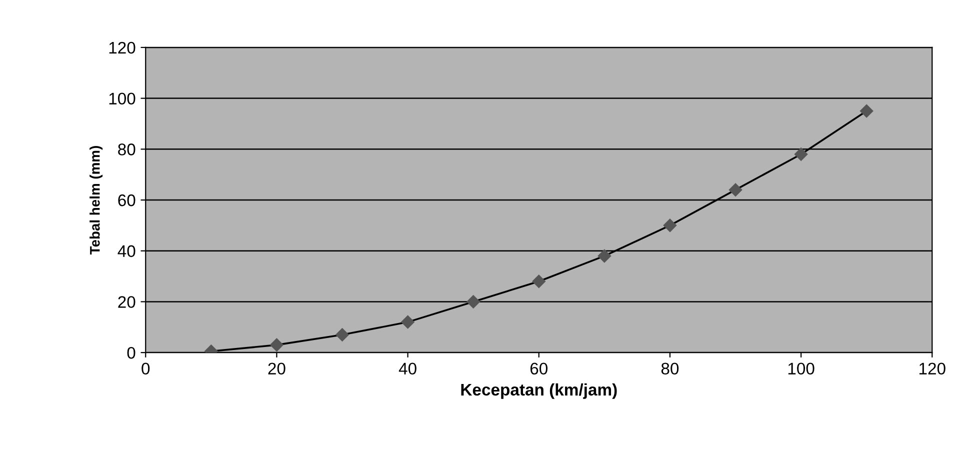  What do you see at coordinates (127, 302) in the screenshot?
I see `y-tick-label: 20` at bounding box center [127, 302].